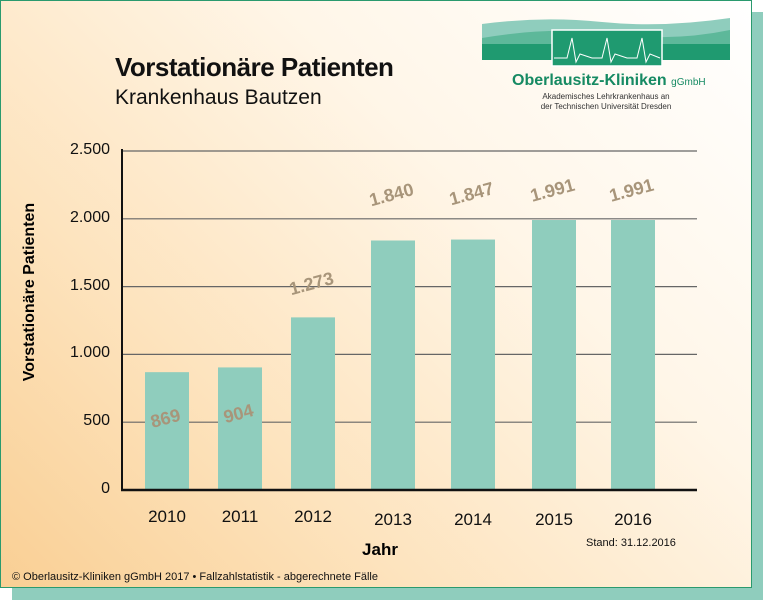 The height and width of the screenshot is (600, 763). What do you see at coordinates (380, 549) in the screenshot?
I see `x-axis-label: Jahr` at bounding box center [380, 549].